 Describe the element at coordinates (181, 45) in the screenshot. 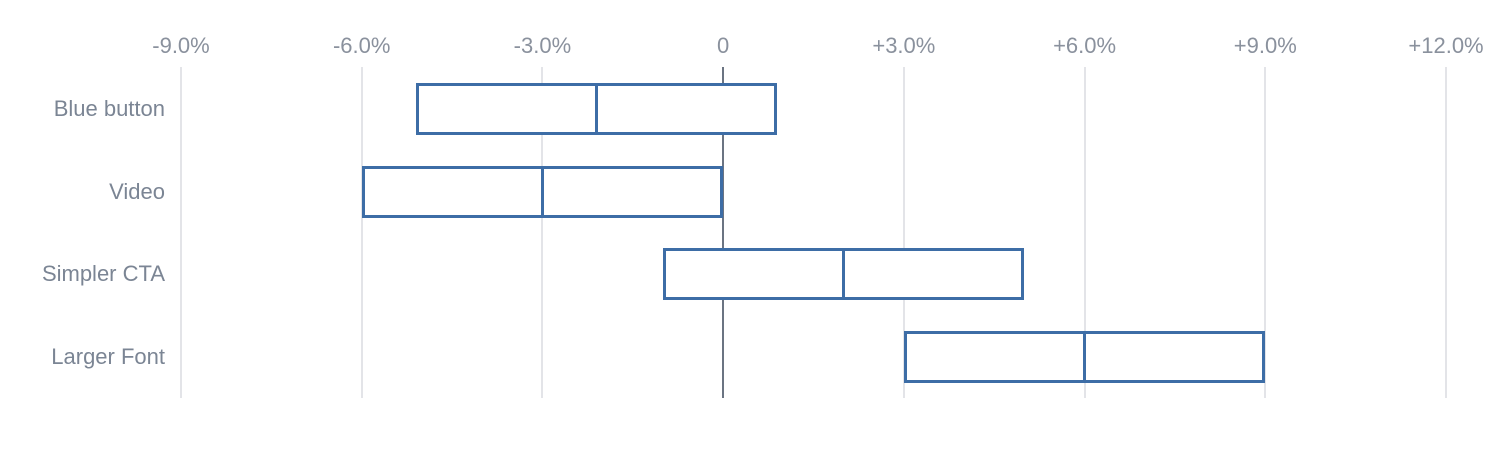

I see `axis-tick-label: -9.0%` at that location.